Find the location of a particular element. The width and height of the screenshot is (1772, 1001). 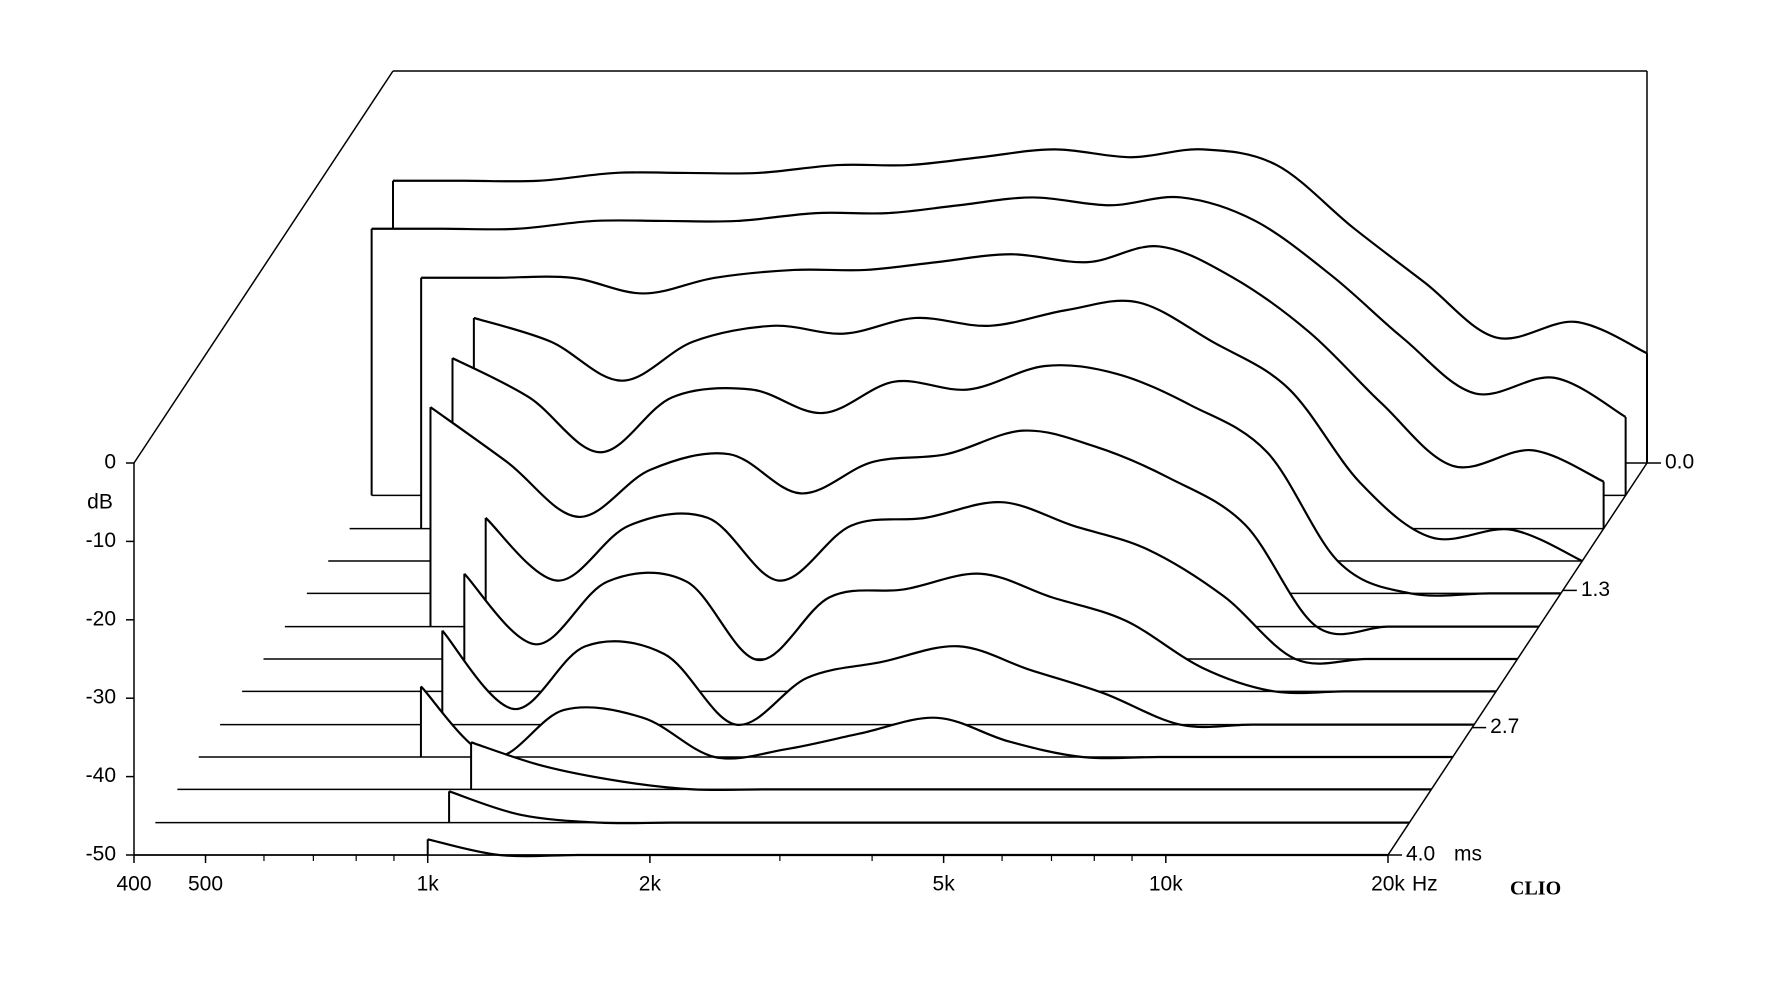

z-tick-label: 0.0 is located at coordinates (1679, 462).